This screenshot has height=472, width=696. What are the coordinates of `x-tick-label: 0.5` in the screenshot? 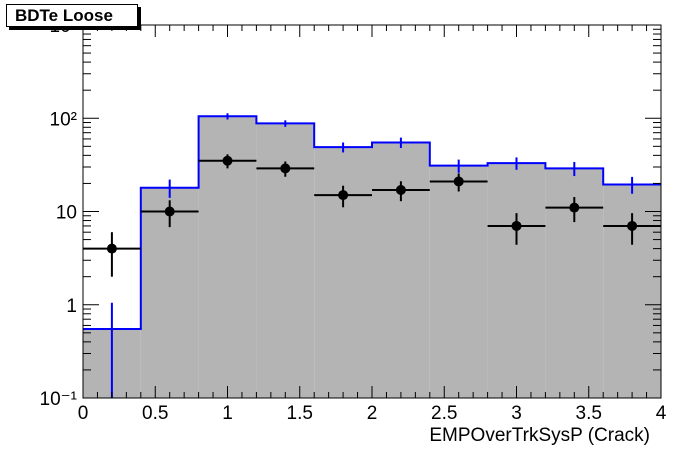 It's located at (155, 413).